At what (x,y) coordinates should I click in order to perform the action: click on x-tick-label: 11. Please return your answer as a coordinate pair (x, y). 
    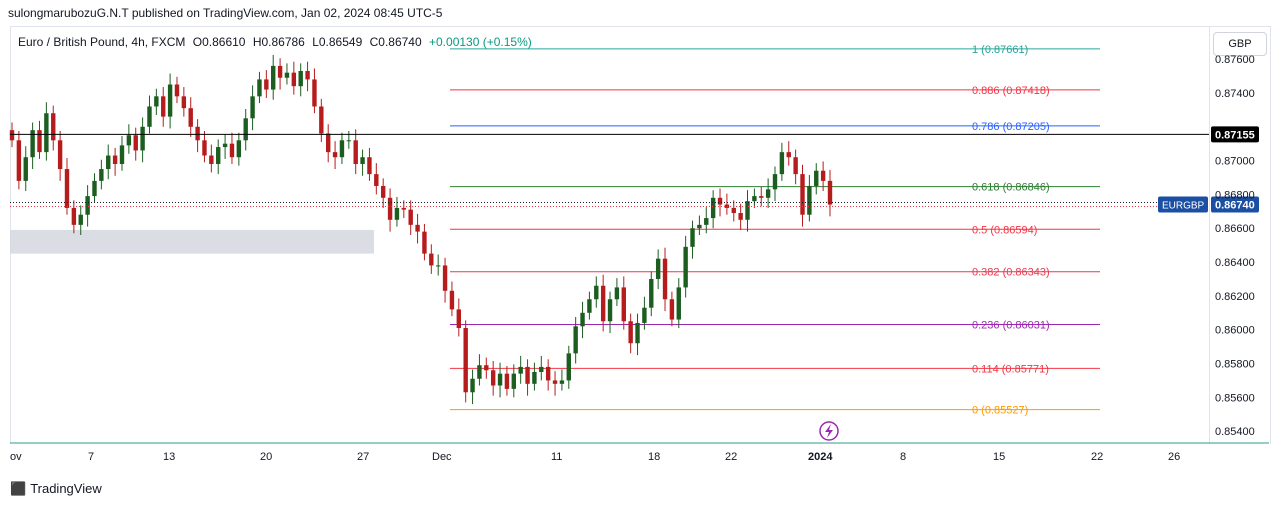
    Looking at the image, I should click on (556, 457).